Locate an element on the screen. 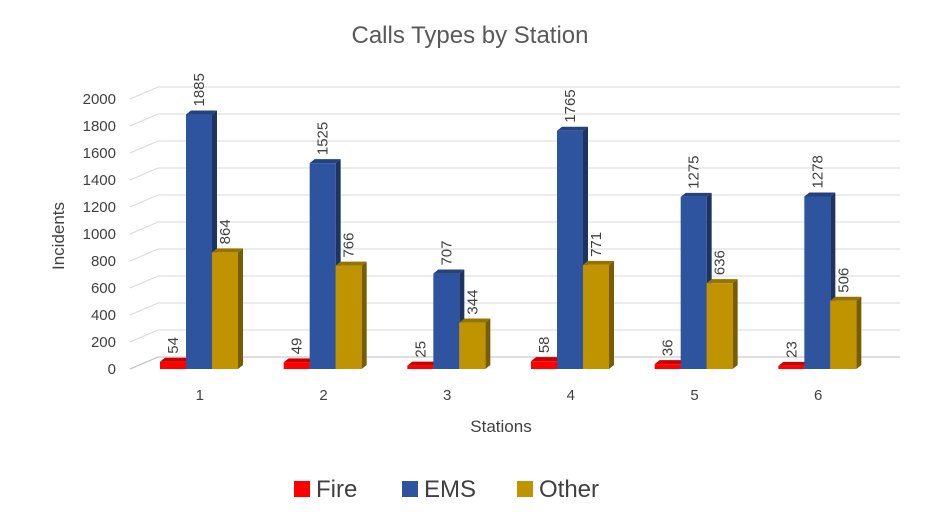 The width and height of the screenshot is (930, 523). y-tick-label: 200 is located at coordinates (103, 342).